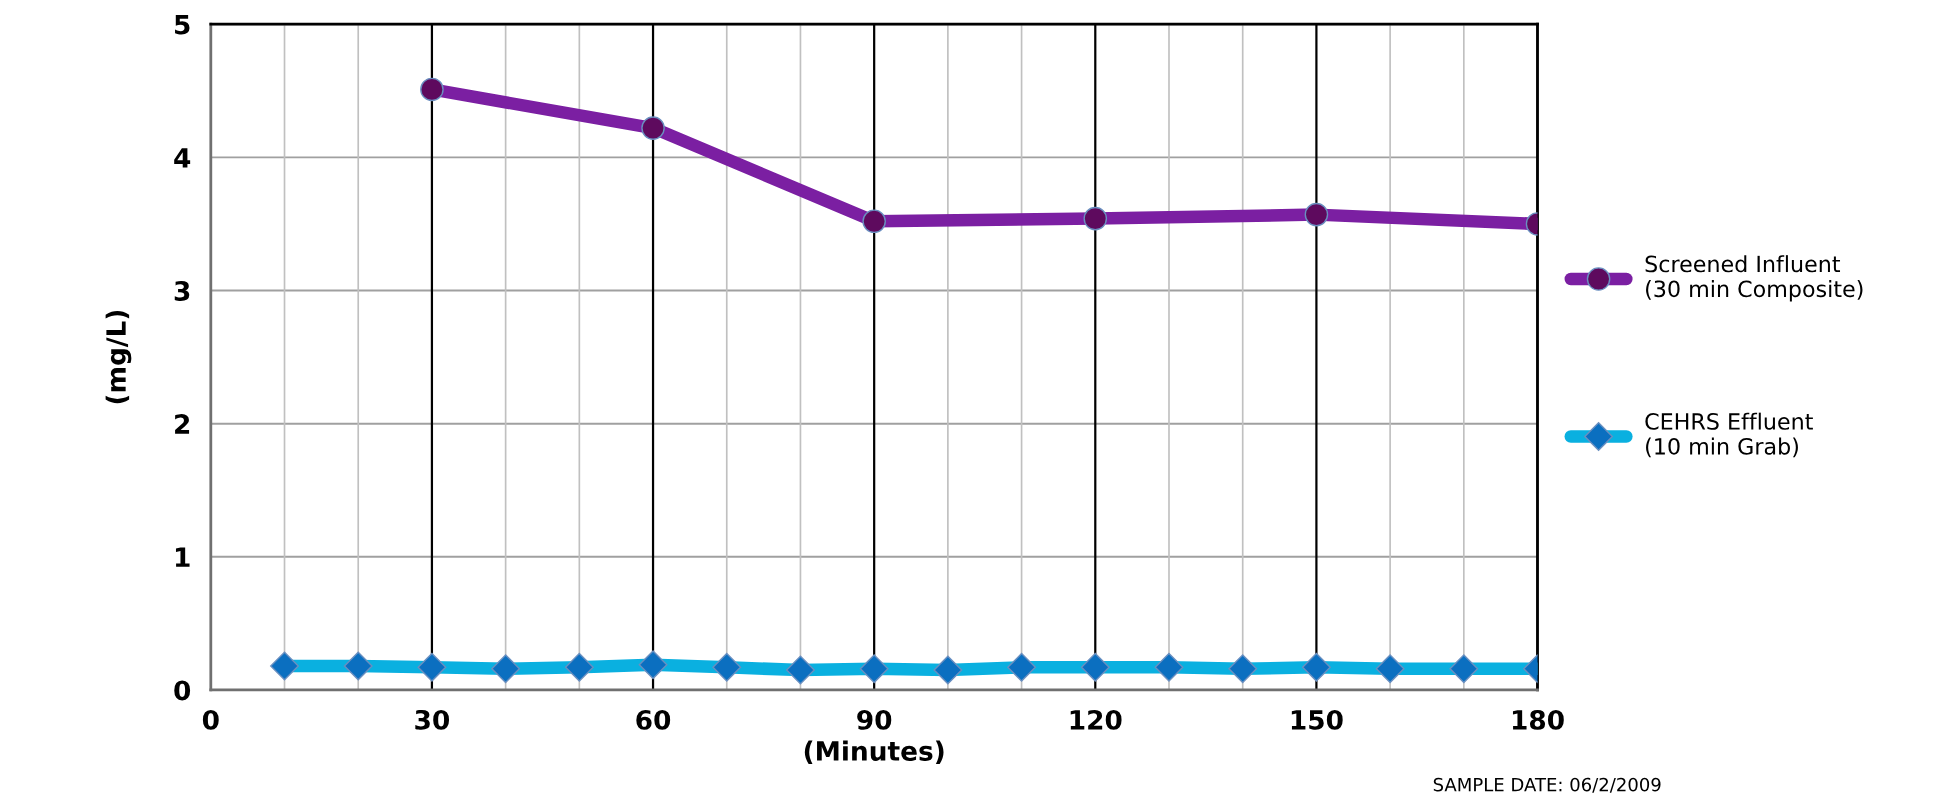  I want to click on x-tick-label: 120, so click(1096, 719).